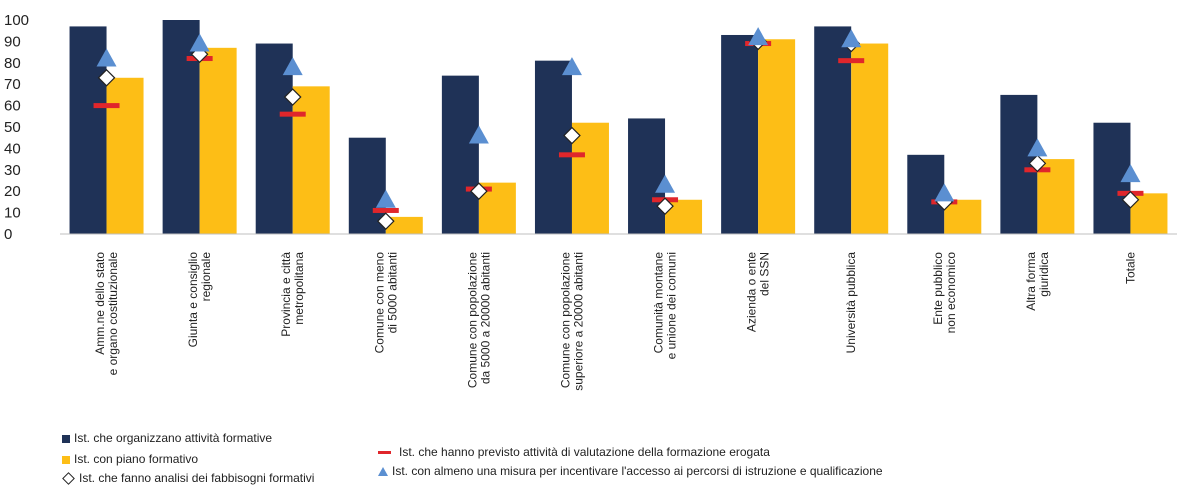  I want to click on x-tick-label-line: superiore a 20000 abitanti, so click(578, 321).